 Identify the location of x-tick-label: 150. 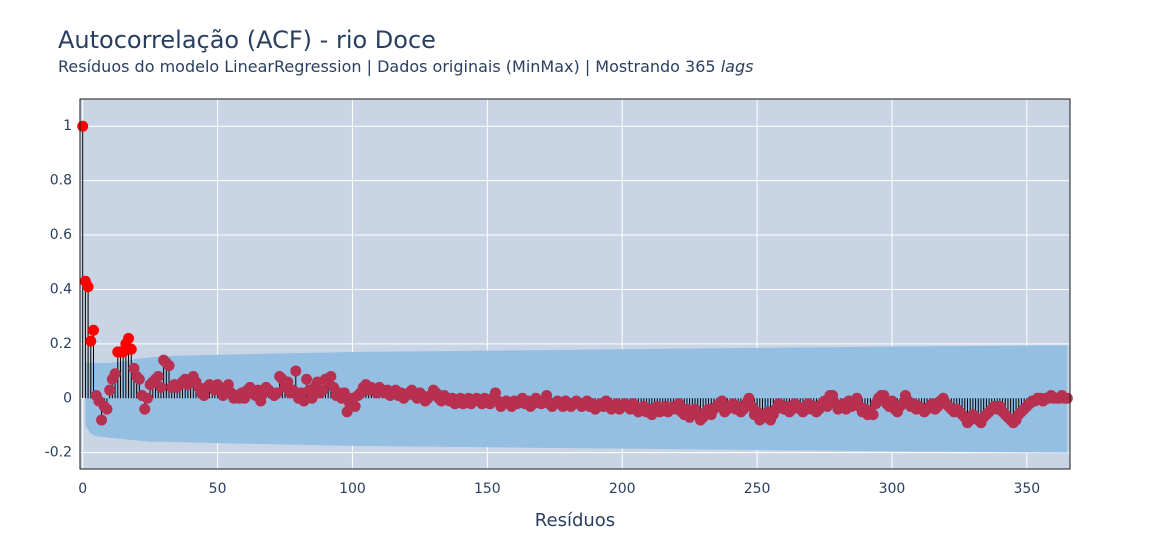
(487, 489).